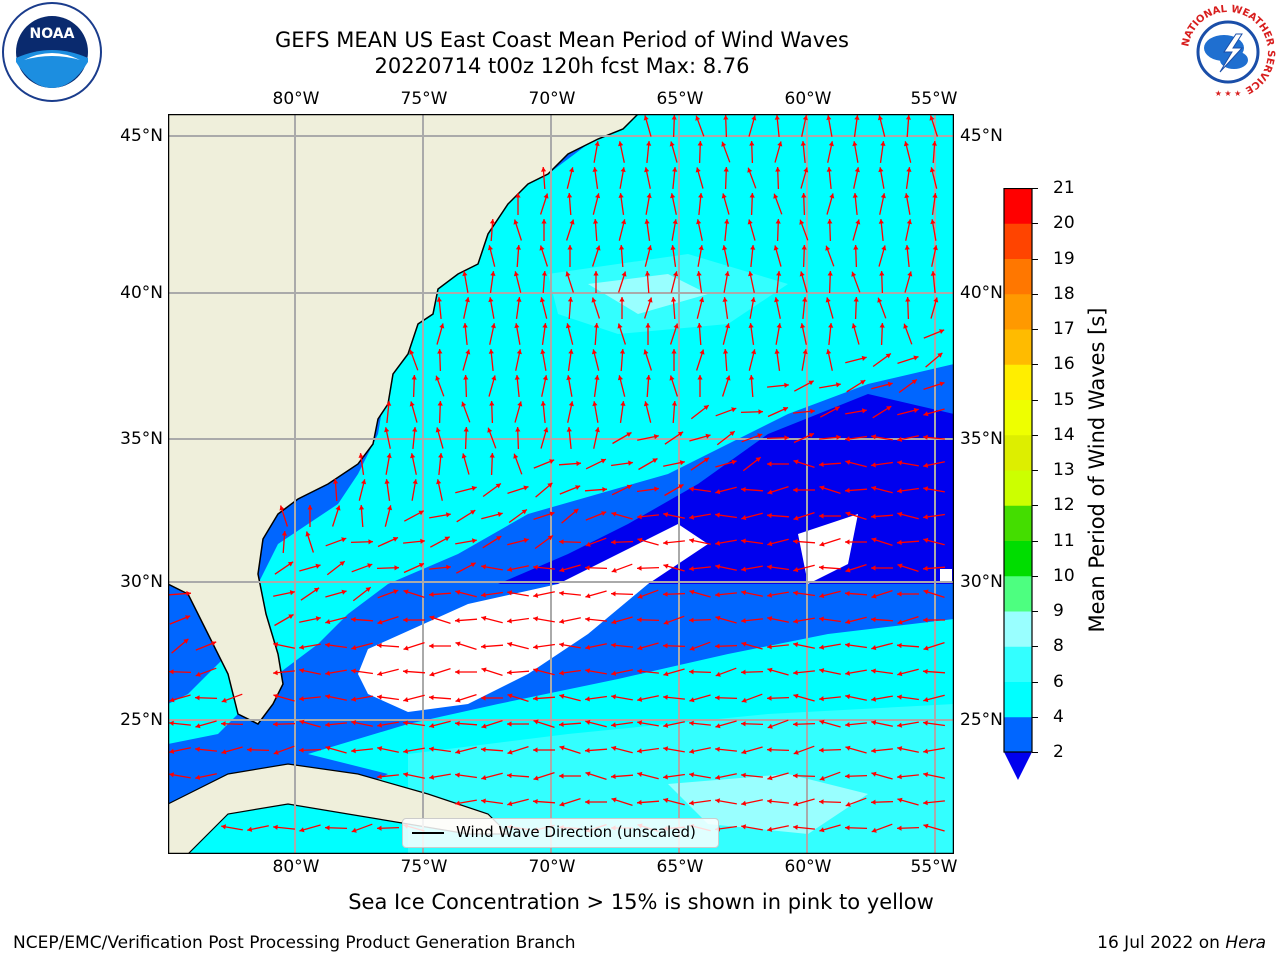  Describe the element at coordinates (981, 720) in the screenshot. I see `lat-label-right: 25°N` at that location.